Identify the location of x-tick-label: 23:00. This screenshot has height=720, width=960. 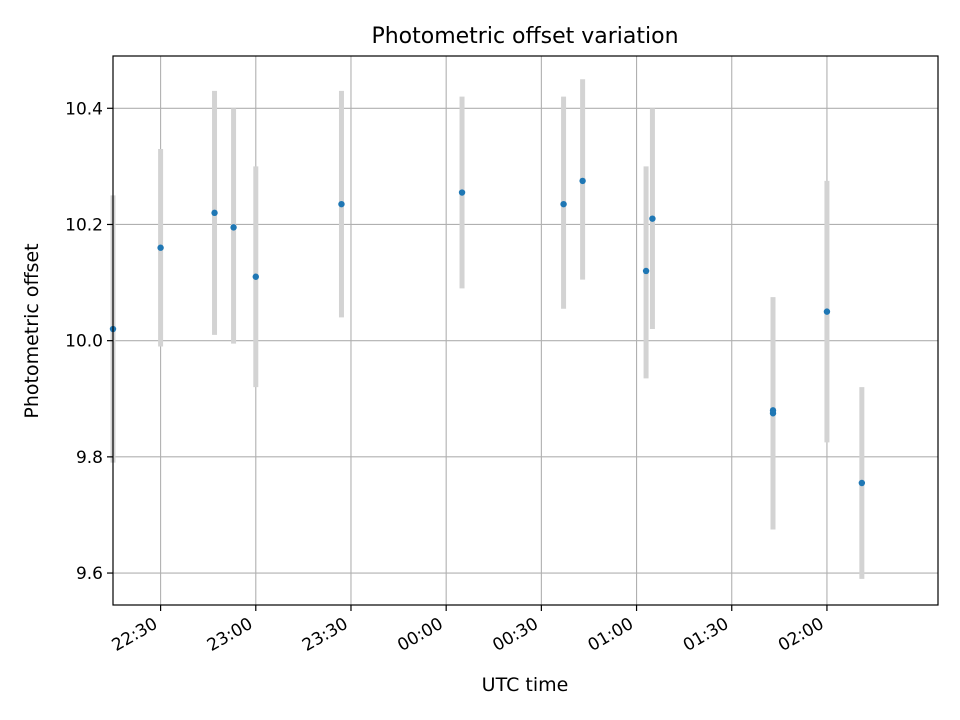
(230, 635).